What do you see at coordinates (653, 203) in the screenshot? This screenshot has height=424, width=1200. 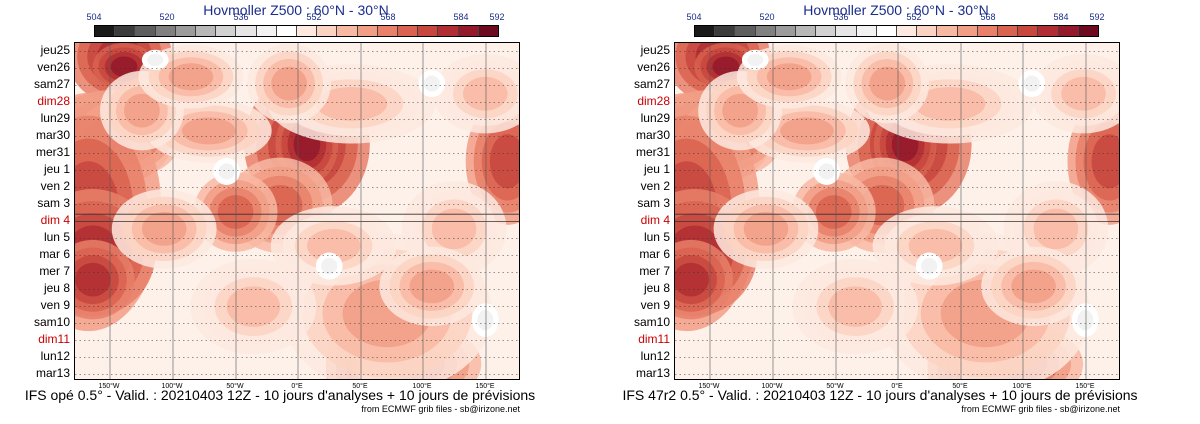 I see `time-tick-label: sam 3` at bounding box center [653, 203].